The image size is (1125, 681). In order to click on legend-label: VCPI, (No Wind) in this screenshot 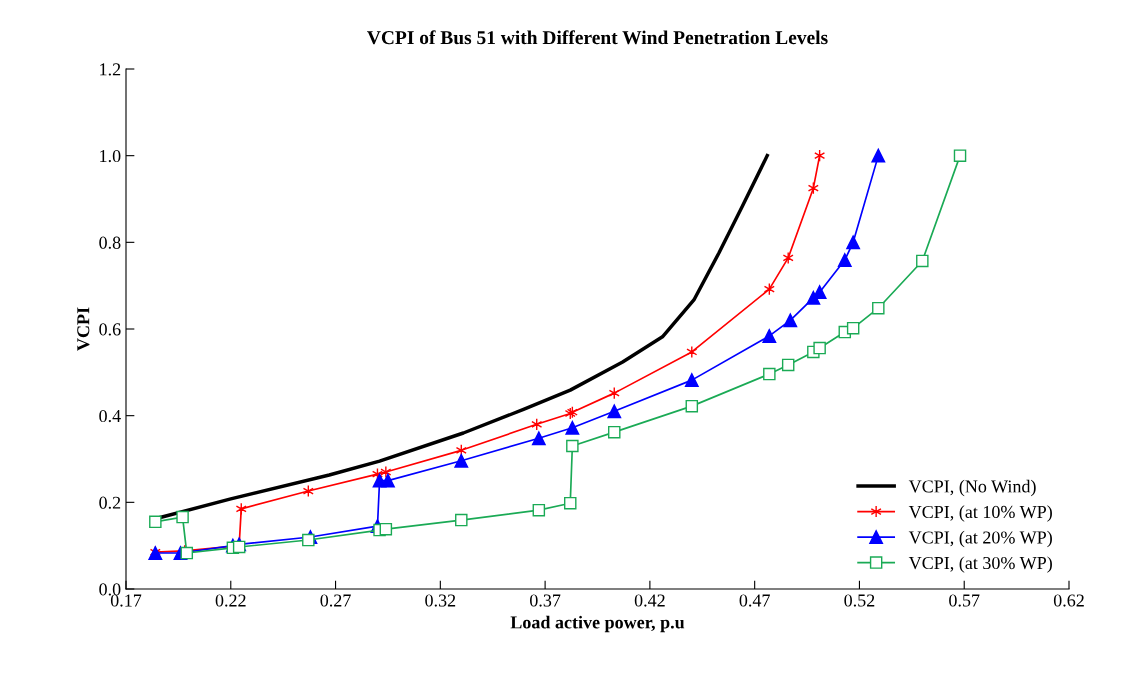, I will do `click(972, 488)`.